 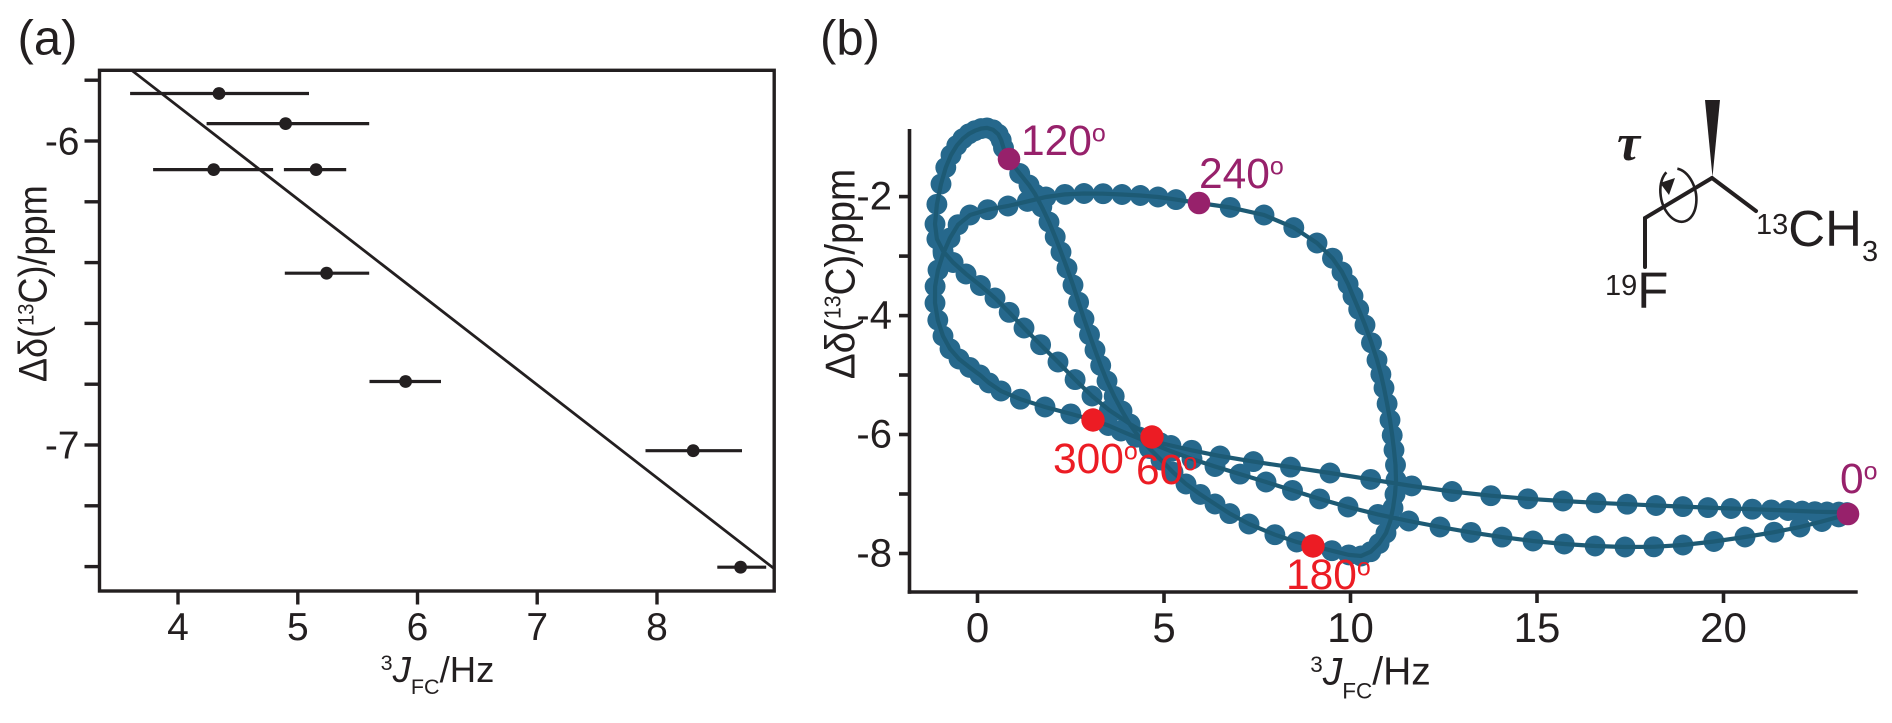 What do you see at coordinates (1629, 143) in the screenshot?
I see `svg-text: τ` at bounding box center [1629, 143].